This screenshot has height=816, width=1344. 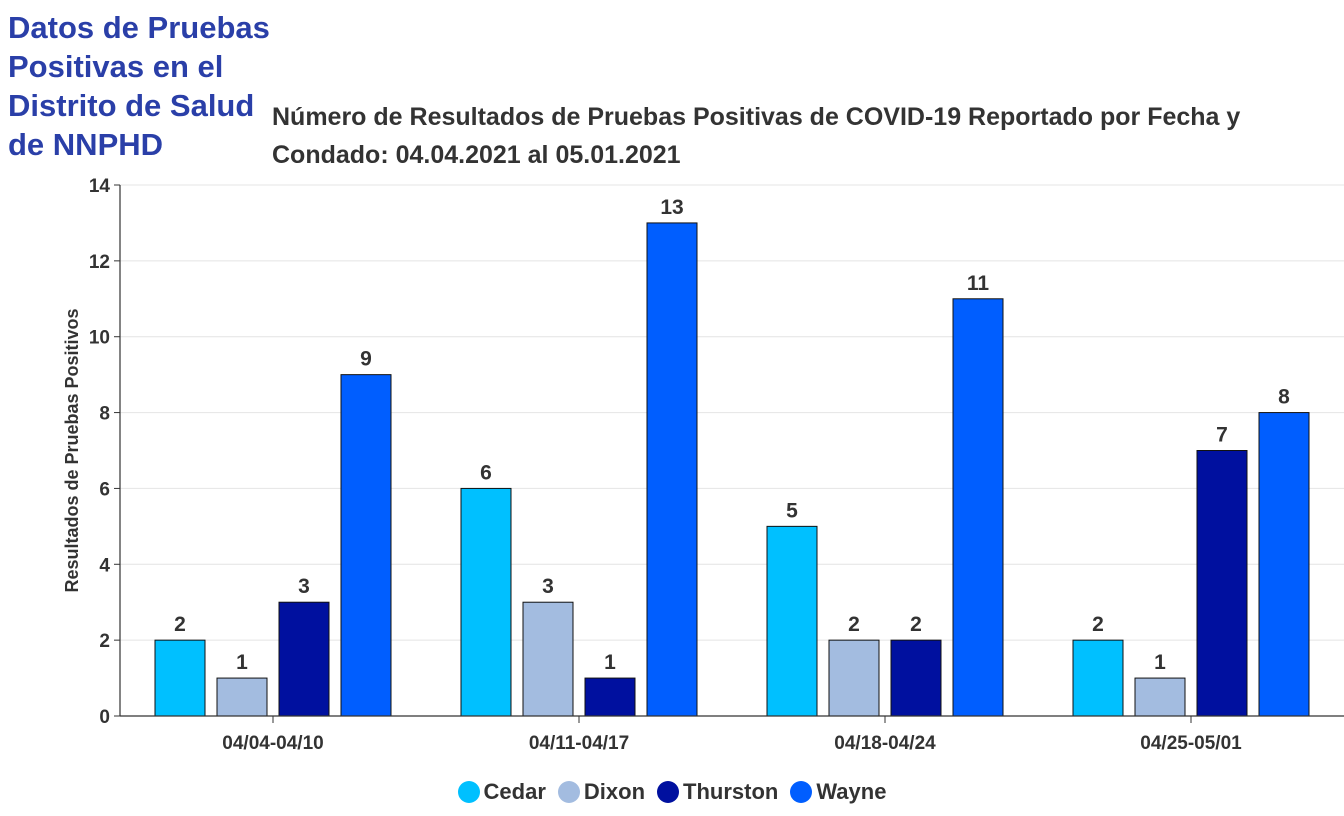 I want to click on y-tick-label: 8, so click(x=104, y=414).